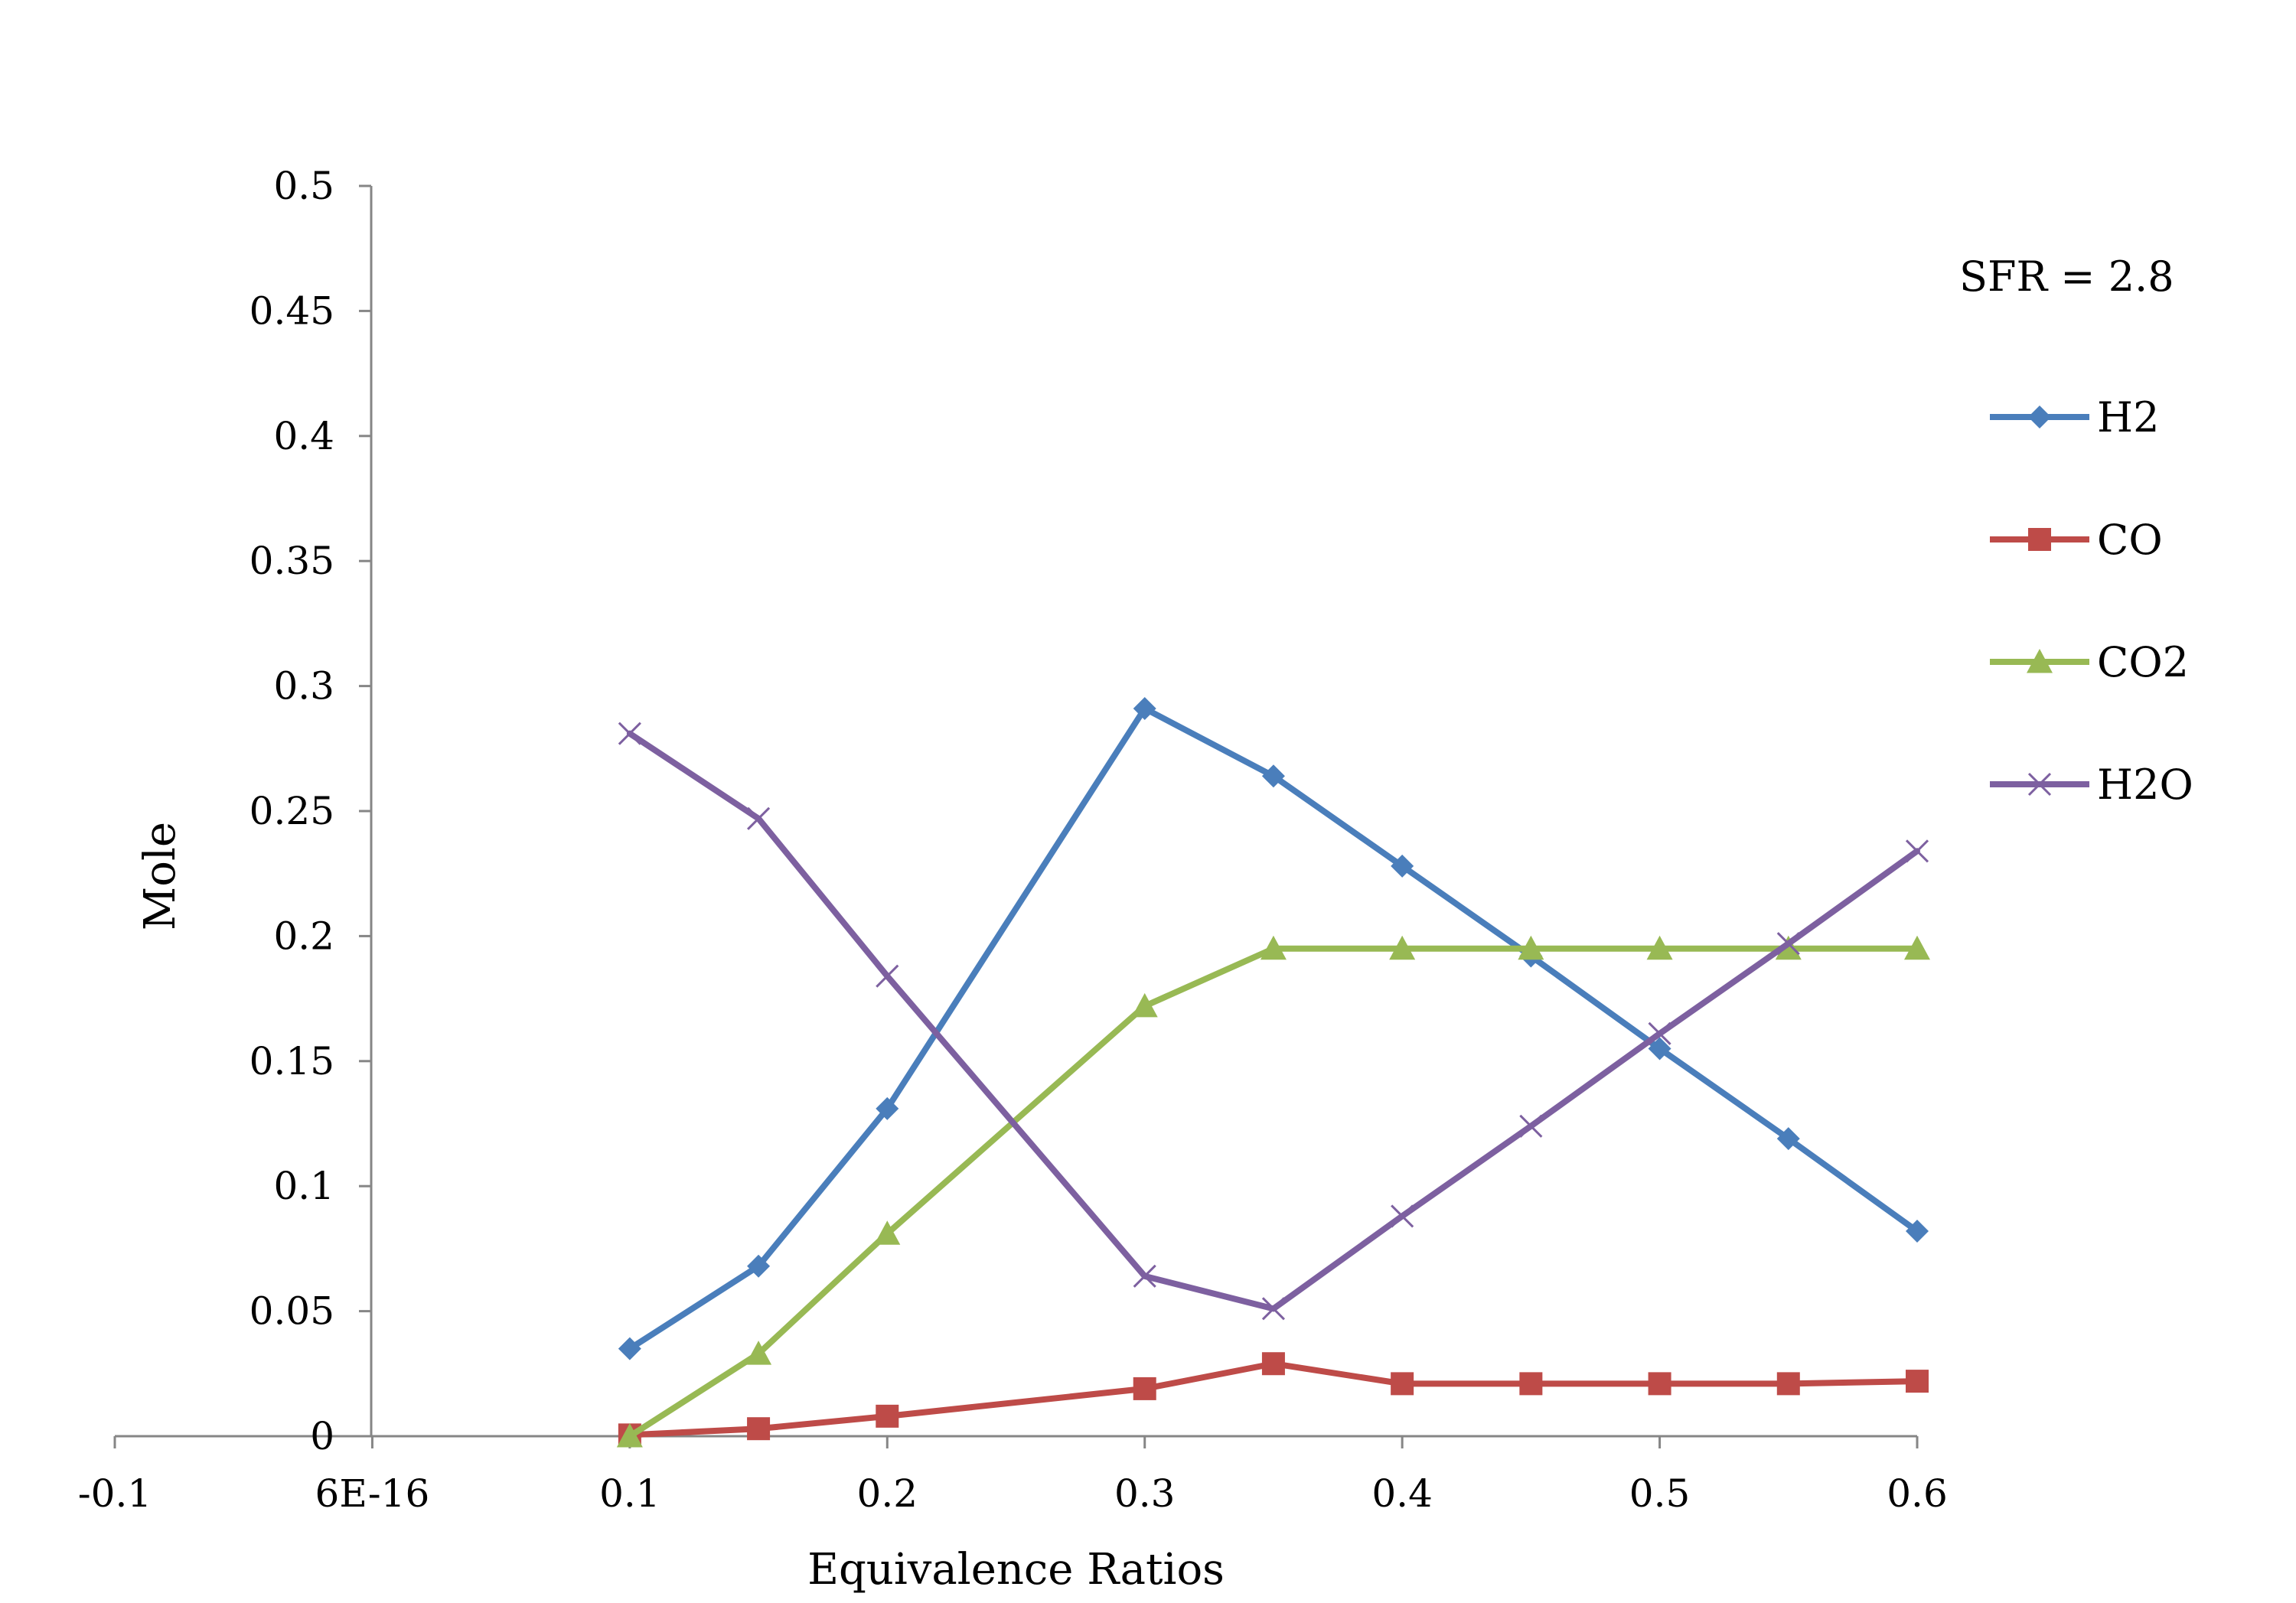  What do you see at coordinates (2143, 662) in the screenshot?
I see `legend-label-co2: CO2` at bounding box center [2143, 662].